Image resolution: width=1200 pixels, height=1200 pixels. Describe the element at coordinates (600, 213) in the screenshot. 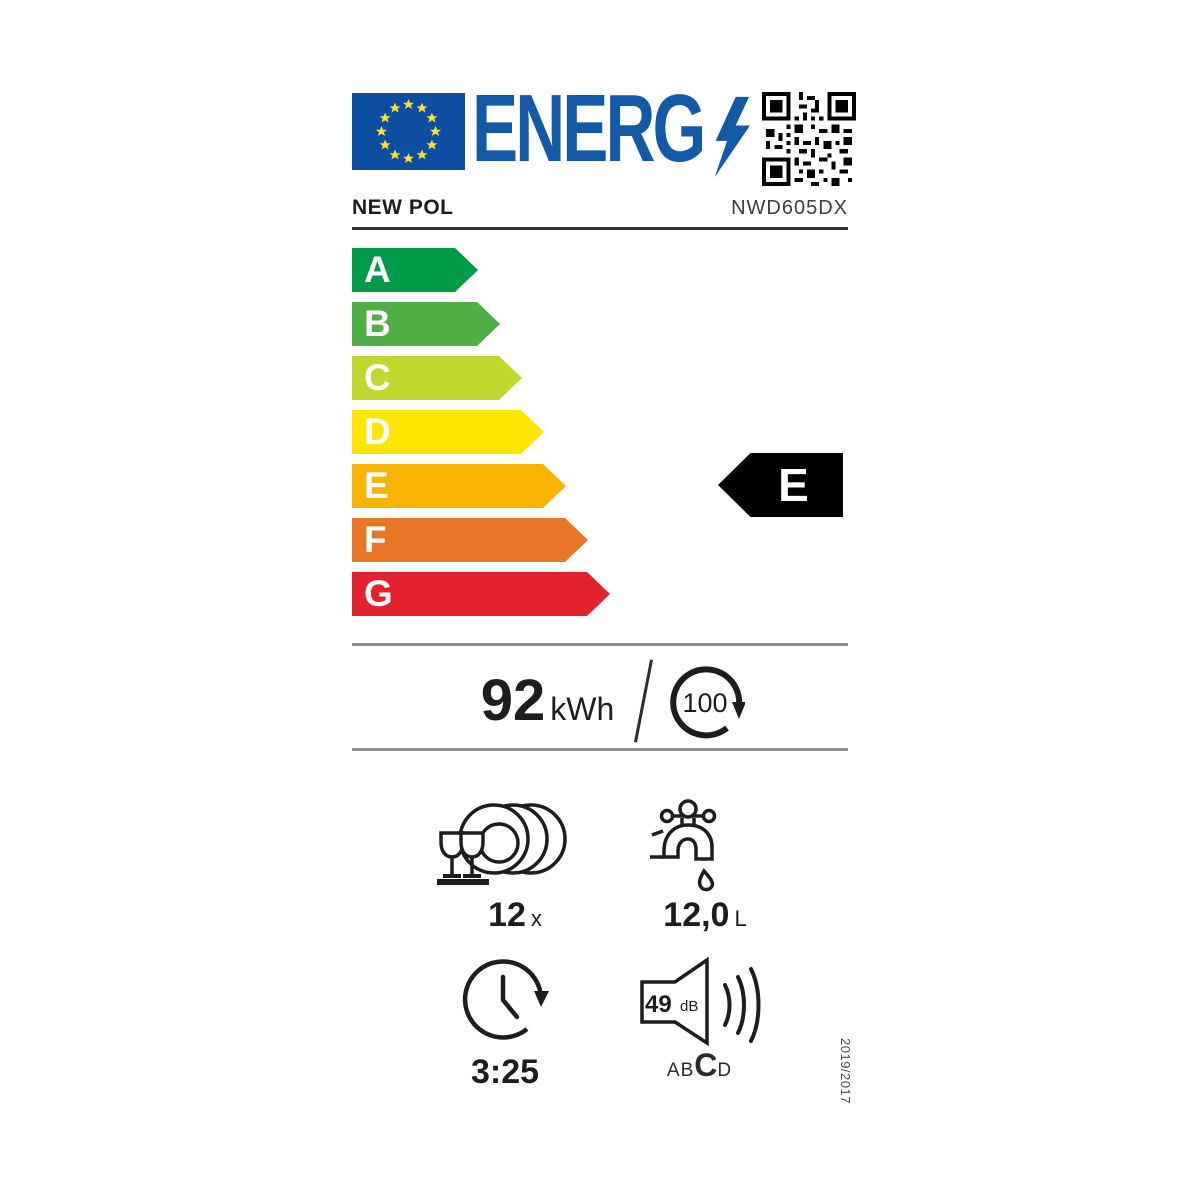

I see `brand-row: NEW POL NWD605DX` at that location.